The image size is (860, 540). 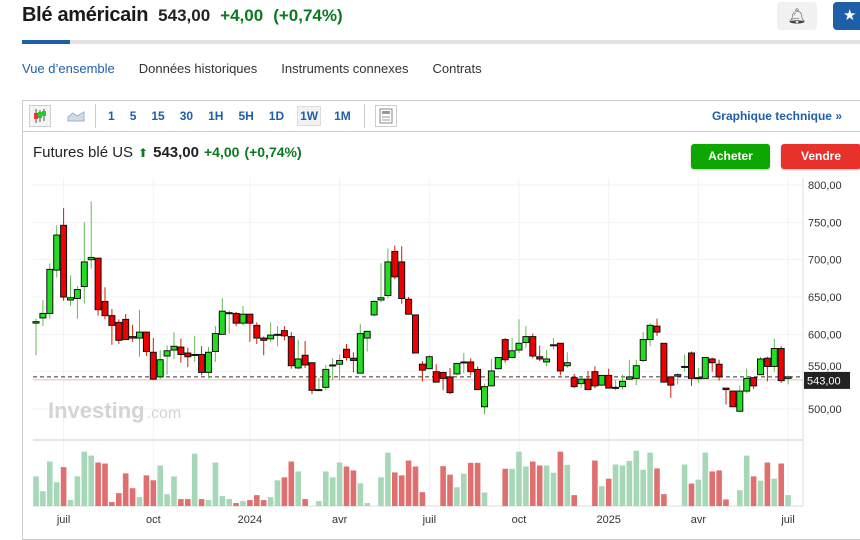 I want to click on interval-1d: 1D, so click(x=276, y=116).